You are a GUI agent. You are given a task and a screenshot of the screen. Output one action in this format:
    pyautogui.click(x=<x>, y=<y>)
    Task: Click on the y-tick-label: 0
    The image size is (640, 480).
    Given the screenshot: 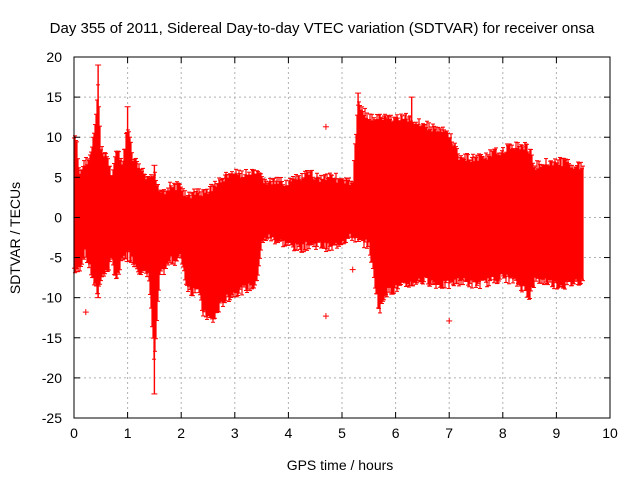 What is the action you would take?
    pyautogui.click(x=58, y=217)
    